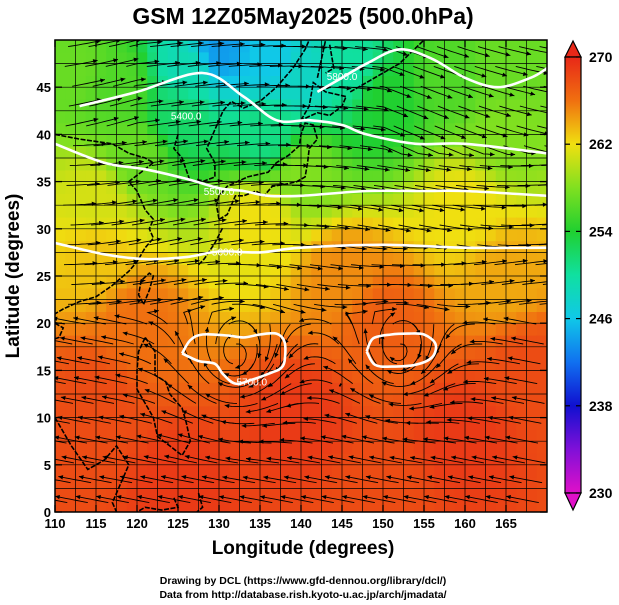 This screenshot has width=619, height=605. What do you see at coordinates (342, 523) in the screenshot?
I see `x-tick-label: 145` at bounding box center [342, 523].